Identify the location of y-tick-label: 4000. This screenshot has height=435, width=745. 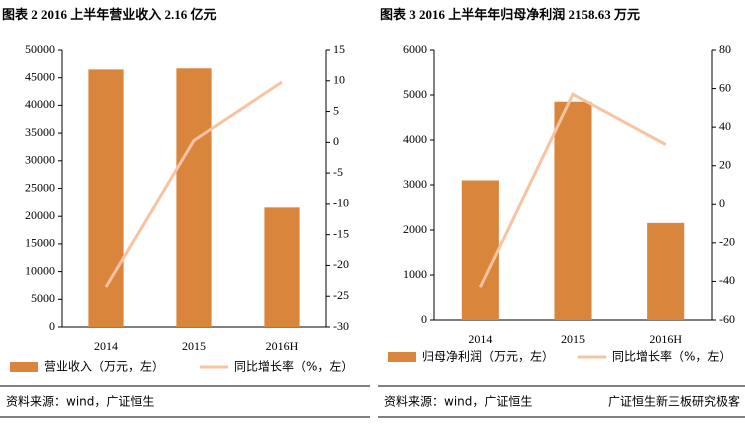
(415, 139).